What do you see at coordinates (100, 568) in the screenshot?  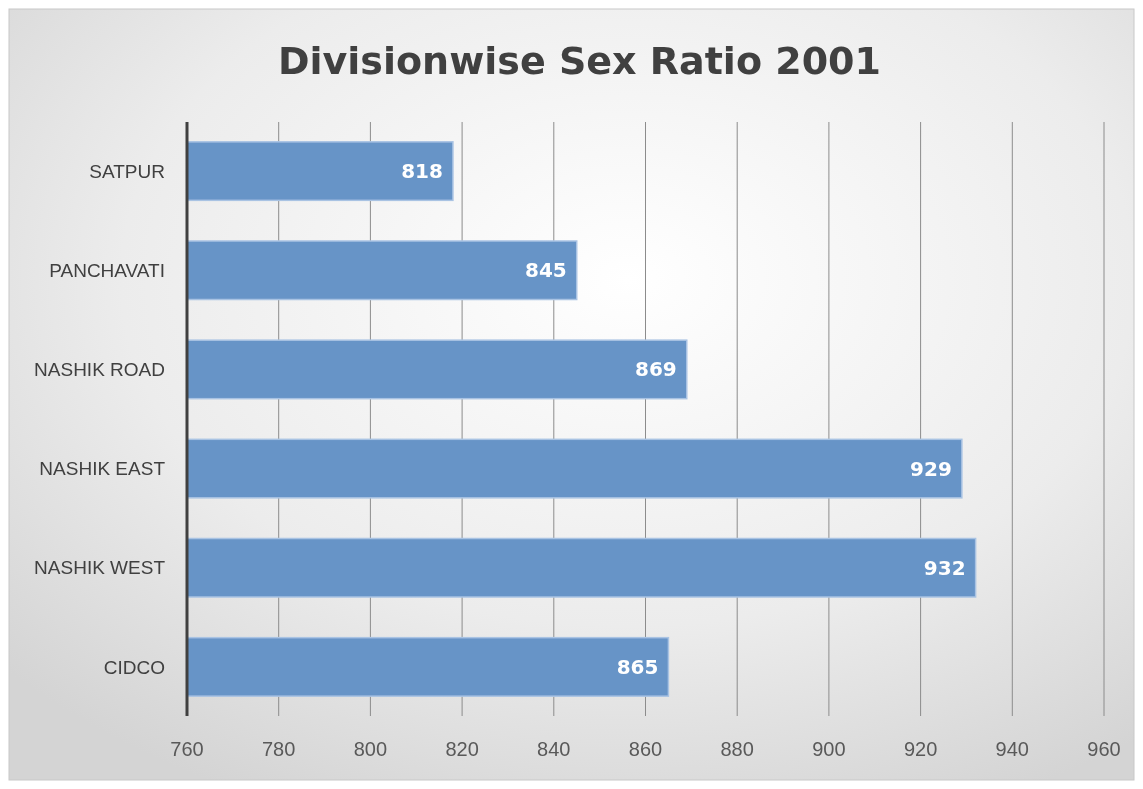 I see `y-tick-label: NASHIK WEST` at bounding box center [100, 568].